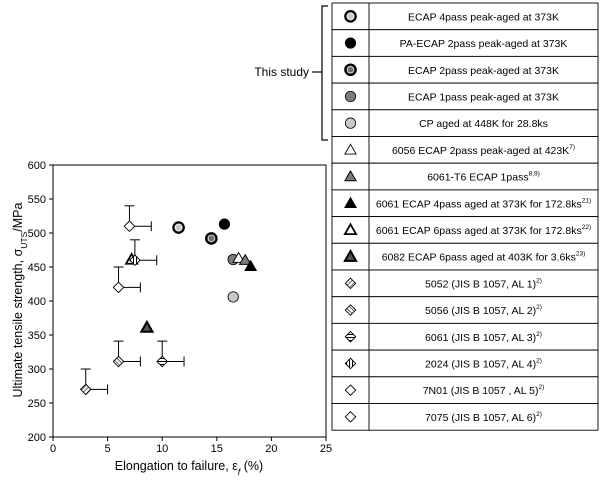 The image size is (600, 481). What do you see at coordinates (37, 438) in the screenshot?
I see `y-tick-label: 200` at bounding box center [37, 438].